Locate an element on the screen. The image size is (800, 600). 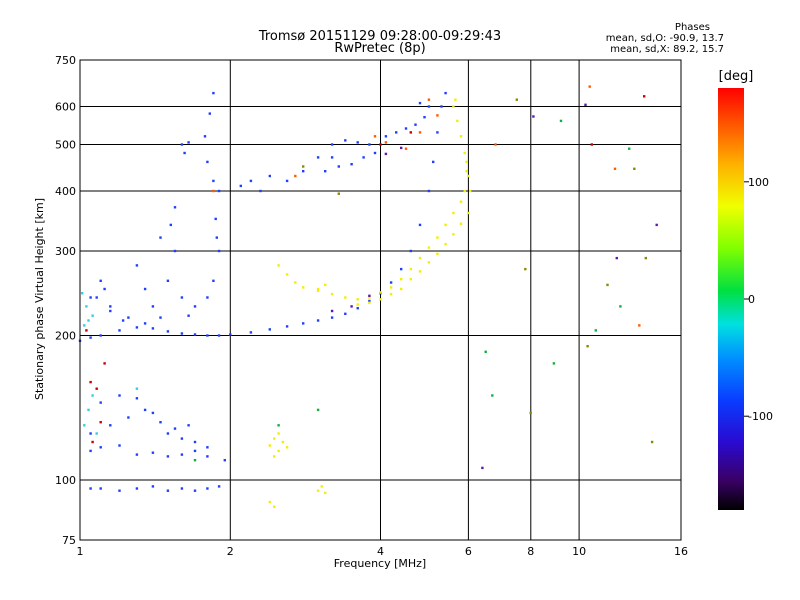
colorbar-ticks: 100 0 -100 is located at coordinates (758, 299).